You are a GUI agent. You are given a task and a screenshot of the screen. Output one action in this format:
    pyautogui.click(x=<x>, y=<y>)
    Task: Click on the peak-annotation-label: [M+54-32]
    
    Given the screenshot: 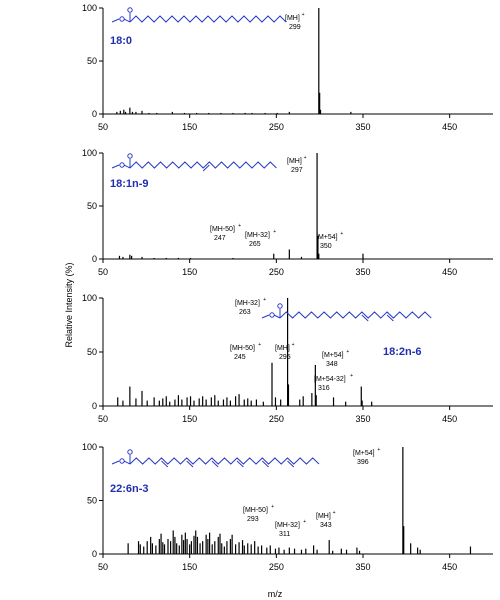 What is the action you would take?
    pyautogui.click(x=330, y=379)
    